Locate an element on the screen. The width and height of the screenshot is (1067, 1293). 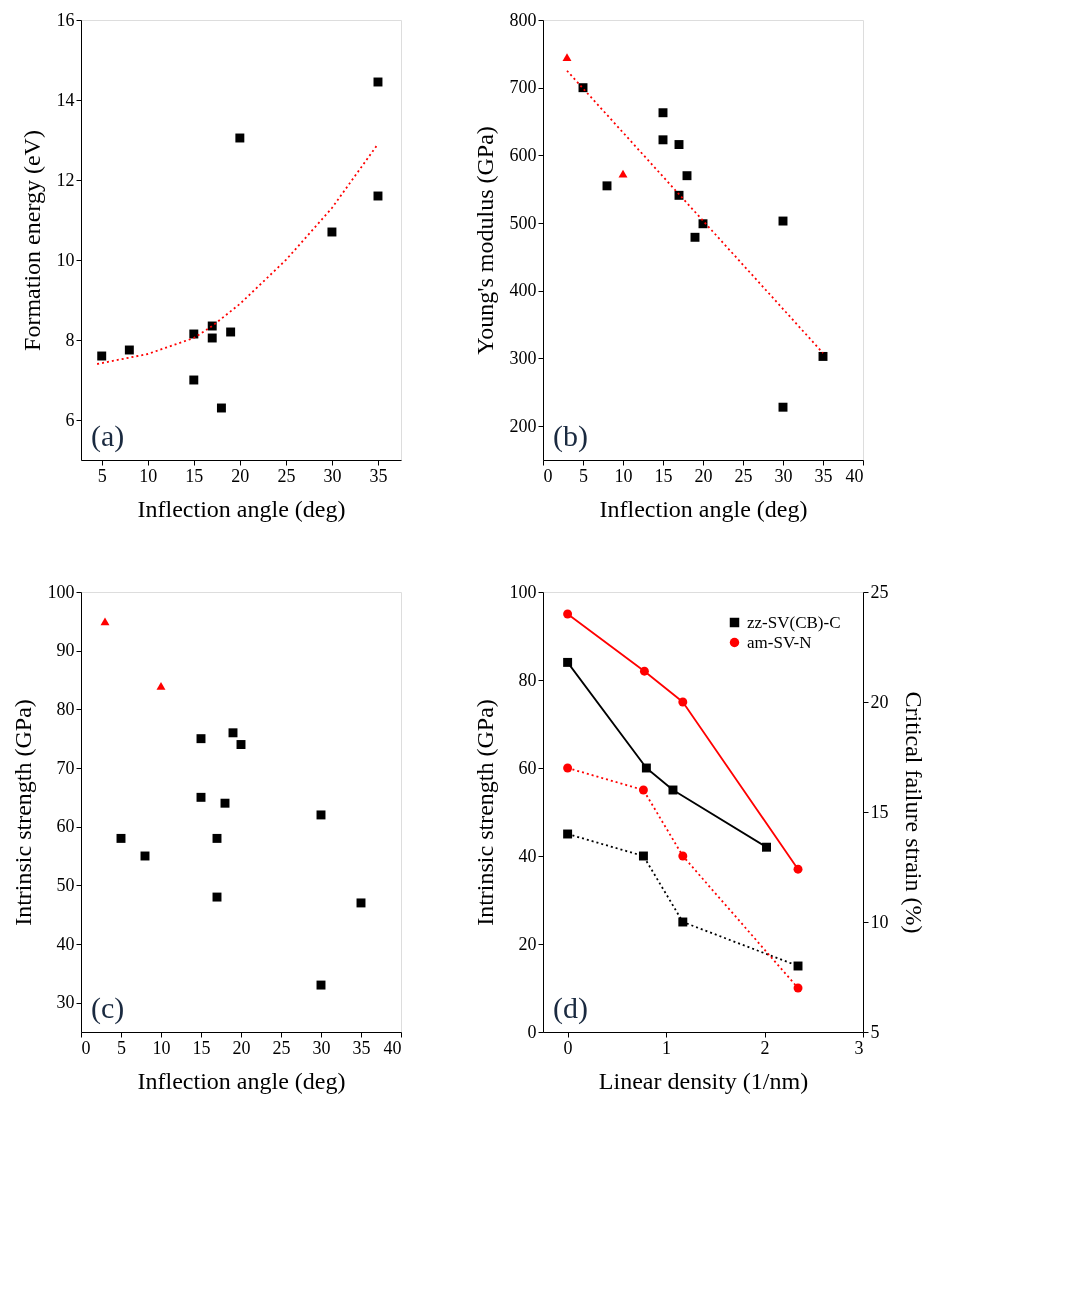
y2-tick-label: 15 is located at coordinates (879, 811).